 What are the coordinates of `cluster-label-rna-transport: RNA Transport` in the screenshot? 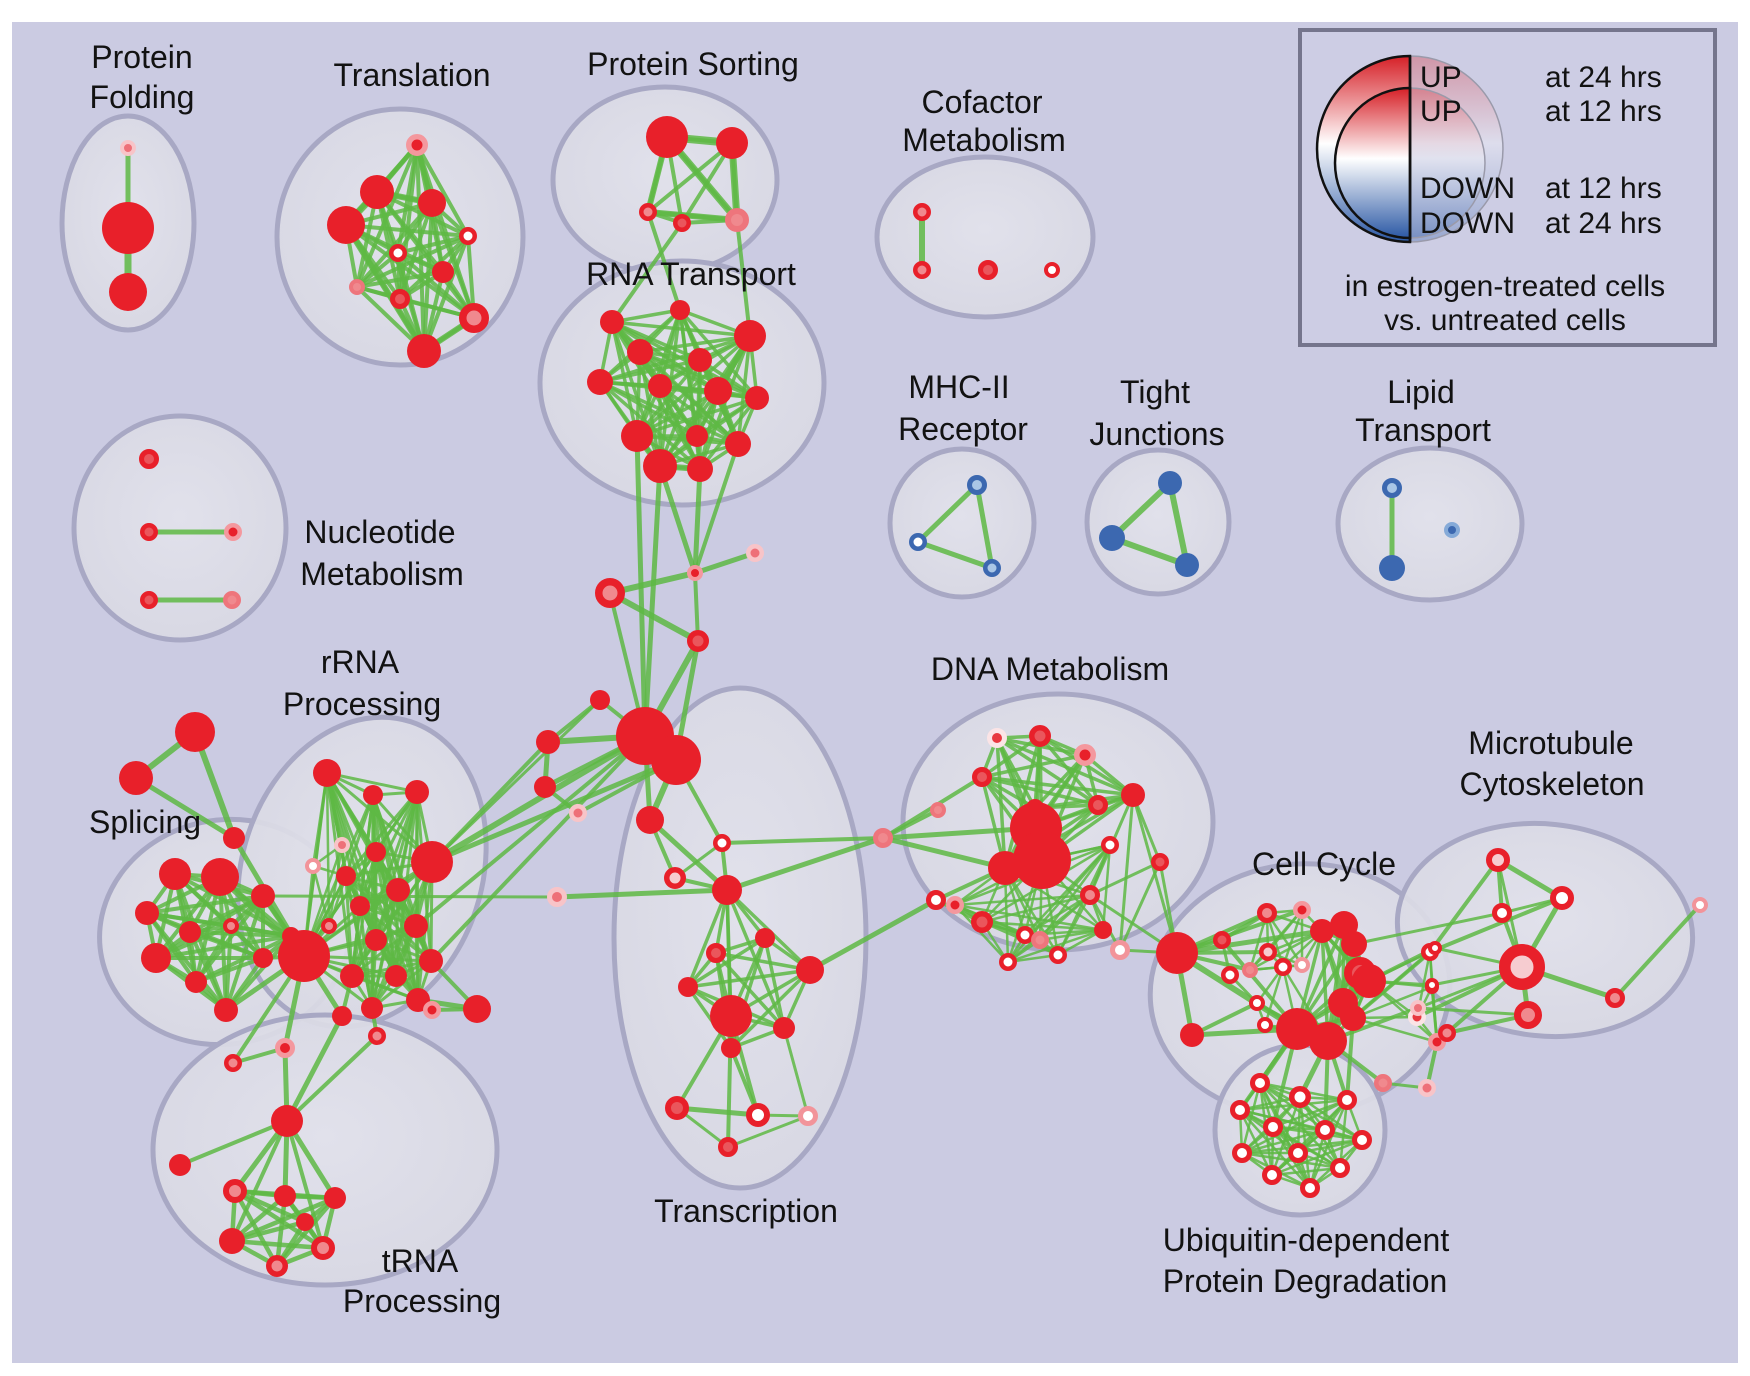 It's located at (691, 274).